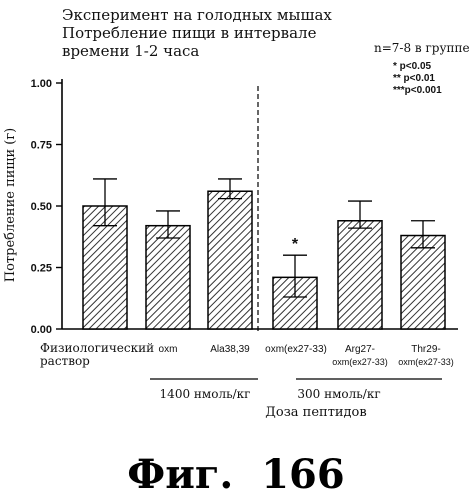  What do you see at coordinates (414, 78) in the screenshot?
I see `significance-legend-2: ** p<0.01` at bounding box center [414, 78].